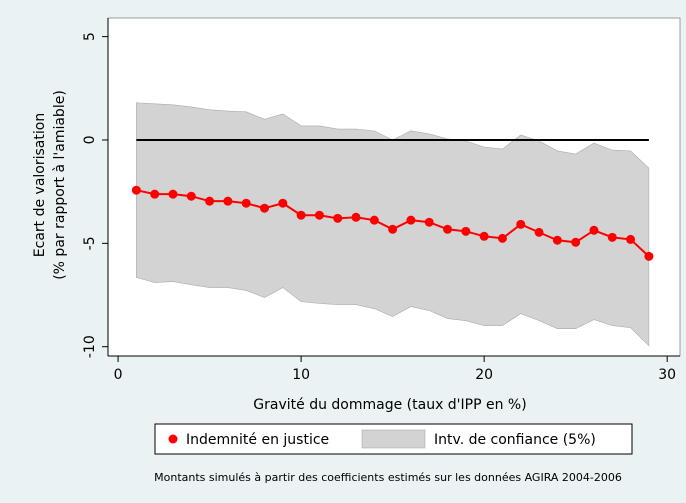 The image size is (686, 503). I want to click on legend-marker, so click(173, 439).